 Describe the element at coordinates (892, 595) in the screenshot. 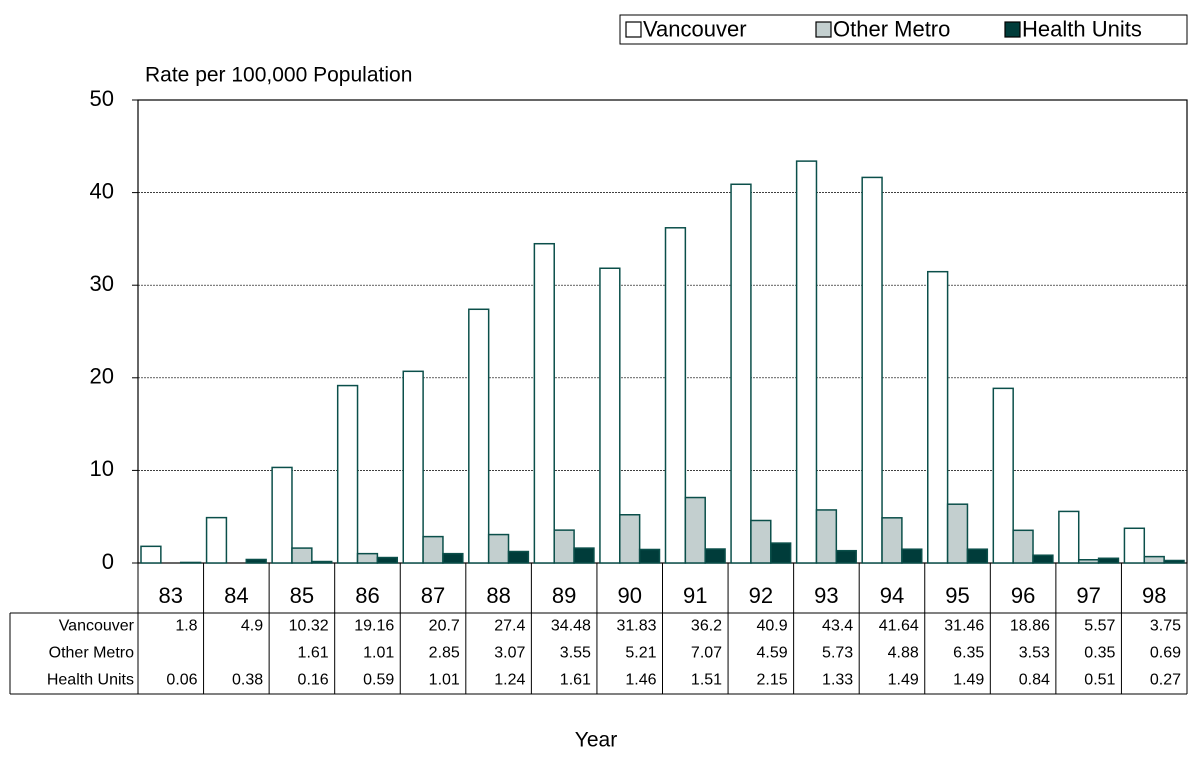

I see `x-tick-label: 94` at that location.